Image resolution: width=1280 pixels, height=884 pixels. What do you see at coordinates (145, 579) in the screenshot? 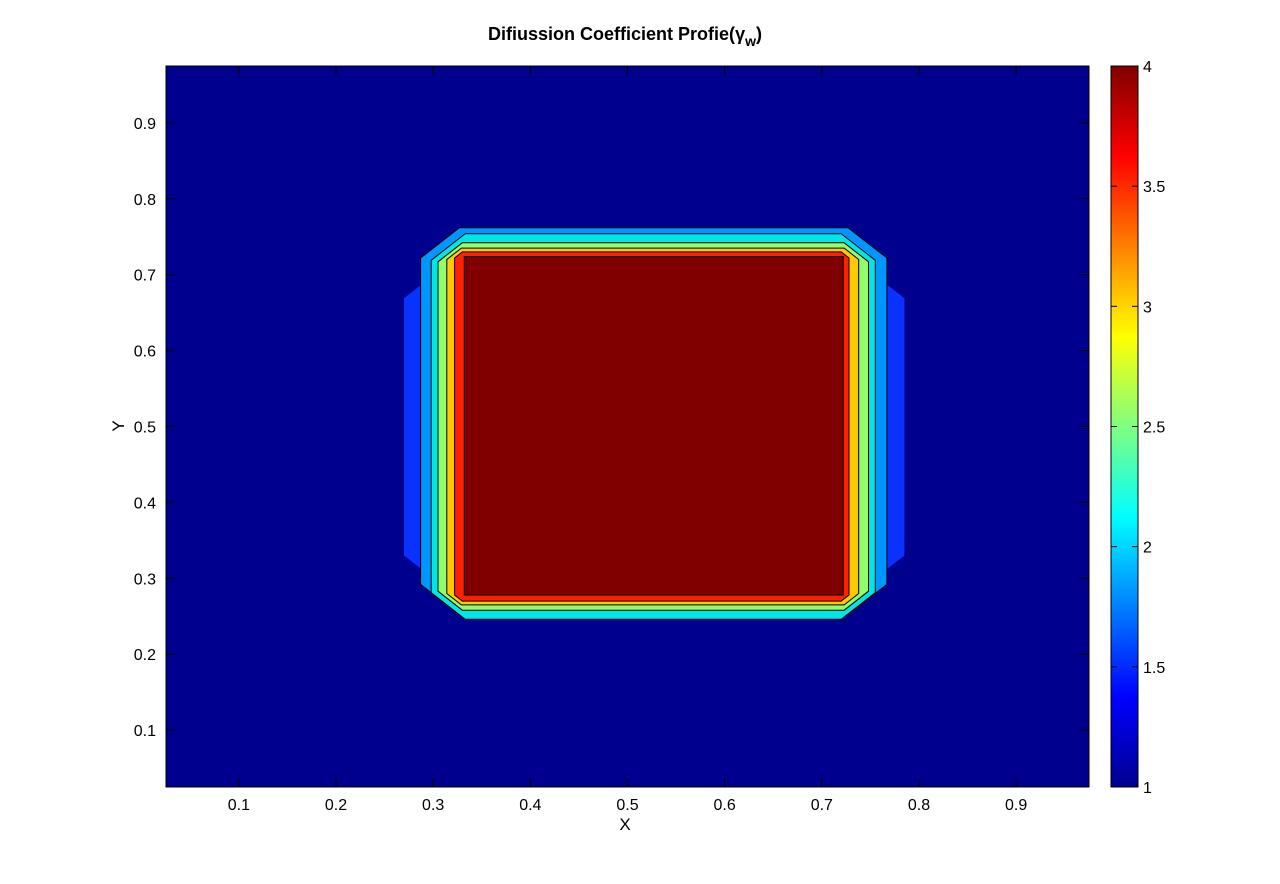
I see `y-tick-label: 0.3` at bounding box center [145, 579].